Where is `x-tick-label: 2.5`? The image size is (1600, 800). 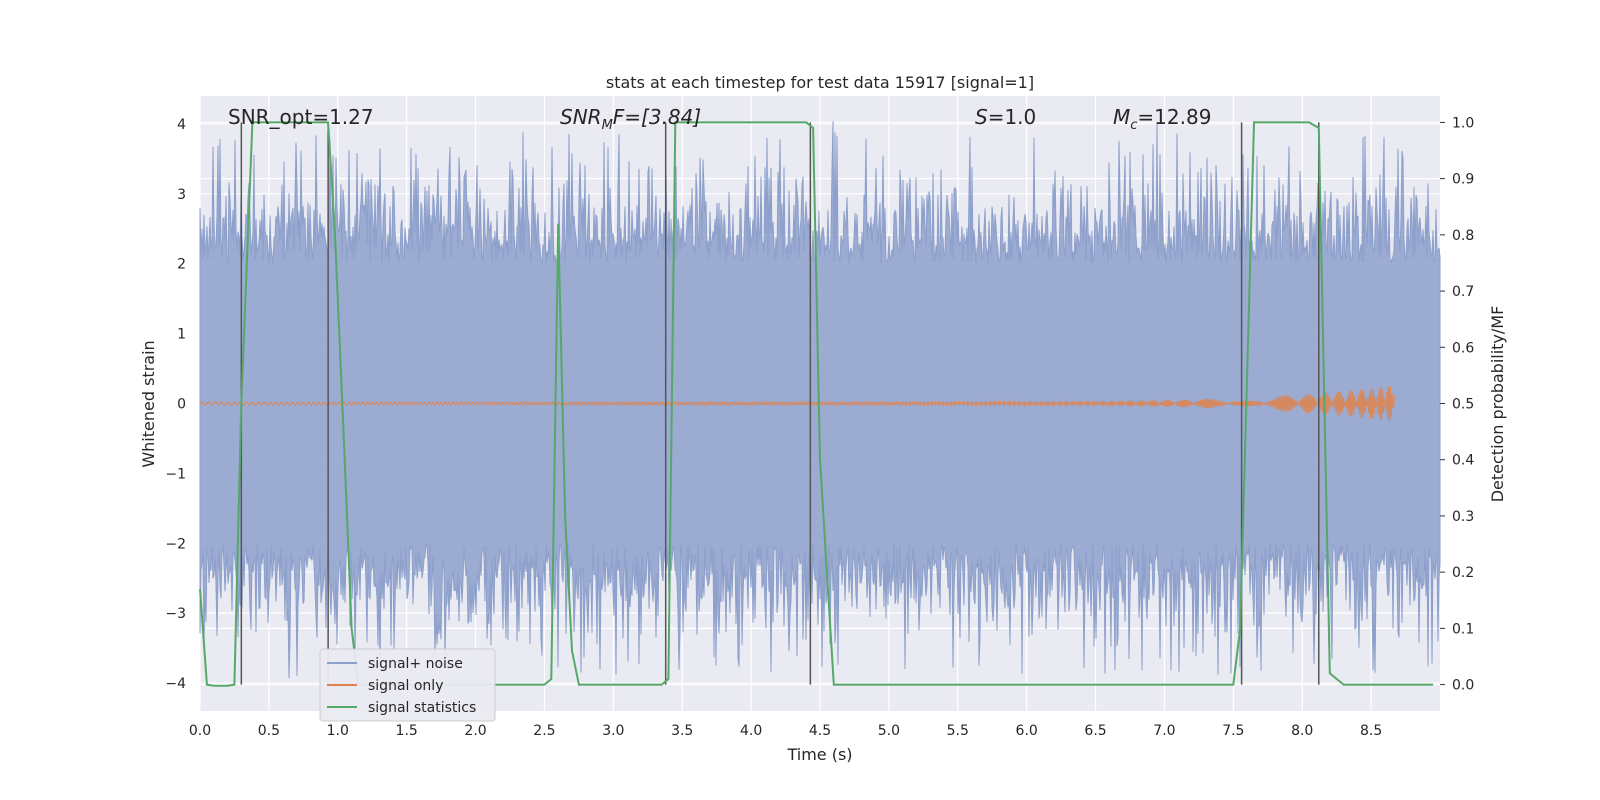
x-tick-label: 2.5 is located at coordinates (544, 731).